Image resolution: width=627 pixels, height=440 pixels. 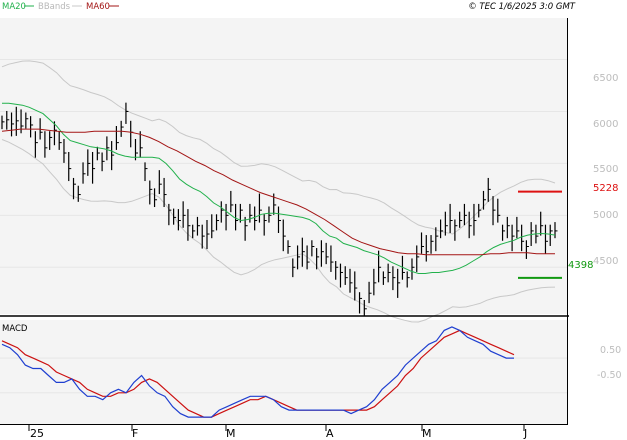 I want to click on y-tick-label: 5000, so click(x=605, y=215).